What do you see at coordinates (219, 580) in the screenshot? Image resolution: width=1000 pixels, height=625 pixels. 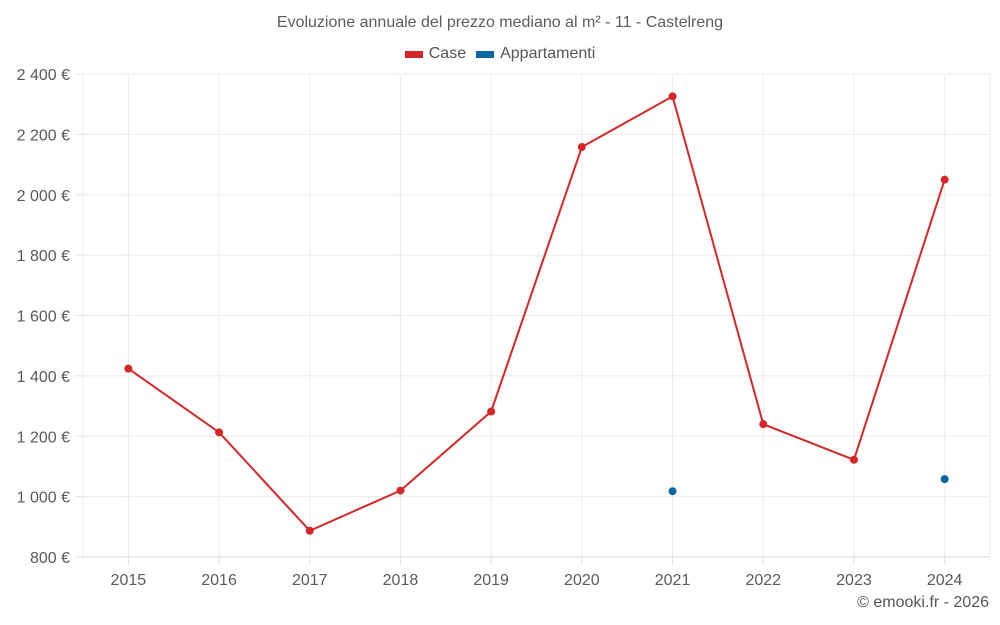 I see `x-tick-label: 2016` at bounding box center [219, 580].